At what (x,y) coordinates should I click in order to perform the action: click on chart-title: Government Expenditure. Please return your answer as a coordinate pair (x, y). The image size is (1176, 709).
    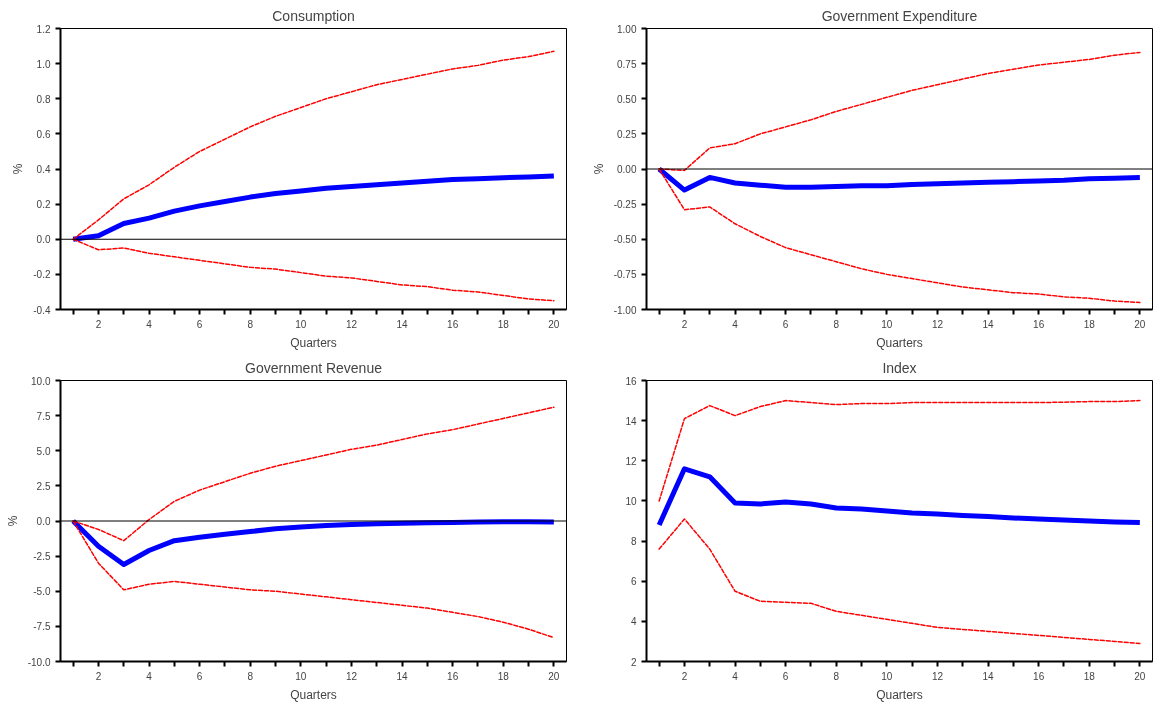
    Looking at the image, I should click on (899, 15).